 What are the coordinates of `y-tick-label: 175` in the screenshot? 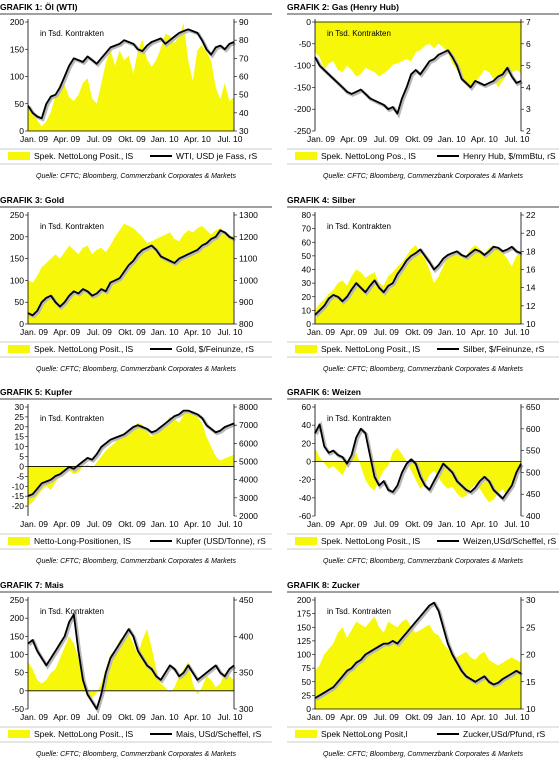 It's located at (304, 614).